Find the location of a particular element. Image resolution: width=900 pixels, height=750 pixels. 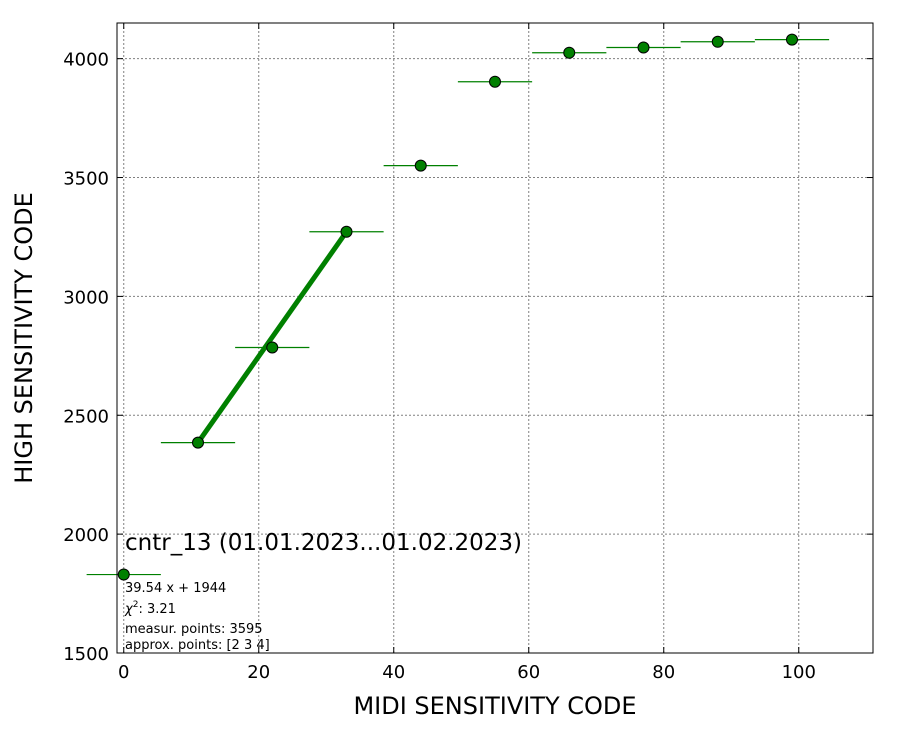

x-tick-label: 60 is located at coordinates (528, 672).